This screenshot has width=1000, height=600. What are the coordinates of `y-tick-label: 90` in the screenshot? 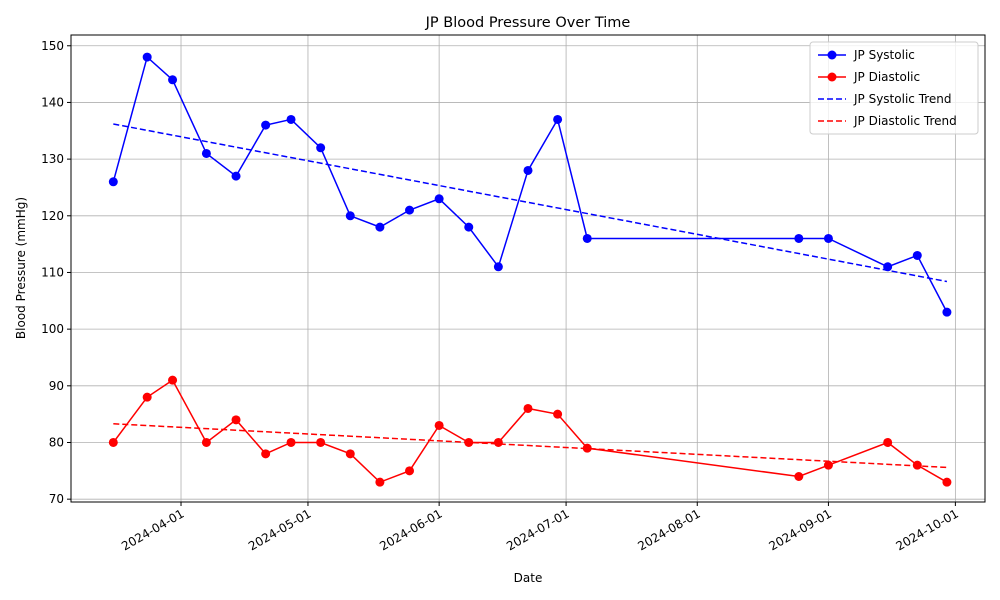 It's located at (56, 386).